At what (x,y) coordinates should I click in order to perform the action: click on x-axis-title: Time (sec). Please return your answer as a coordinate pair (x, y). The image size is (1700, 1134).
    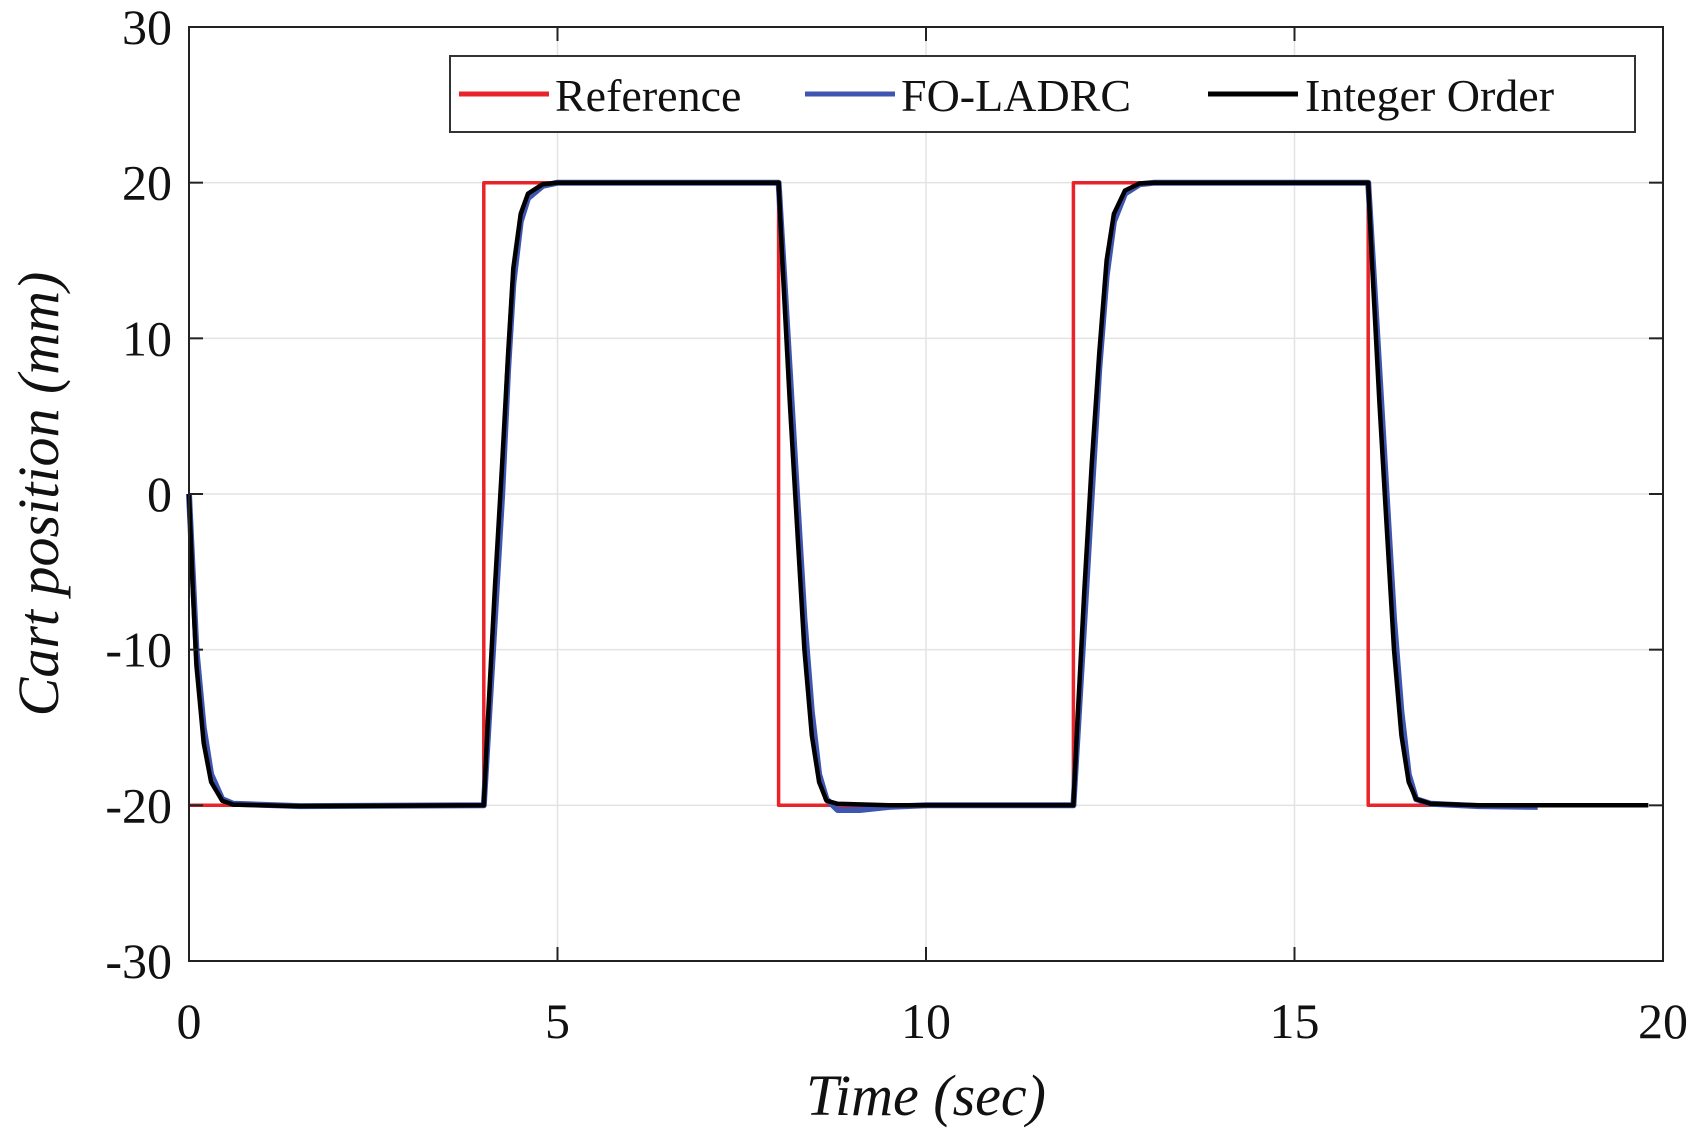
    Looking at the image, I should click on (926, 1095).